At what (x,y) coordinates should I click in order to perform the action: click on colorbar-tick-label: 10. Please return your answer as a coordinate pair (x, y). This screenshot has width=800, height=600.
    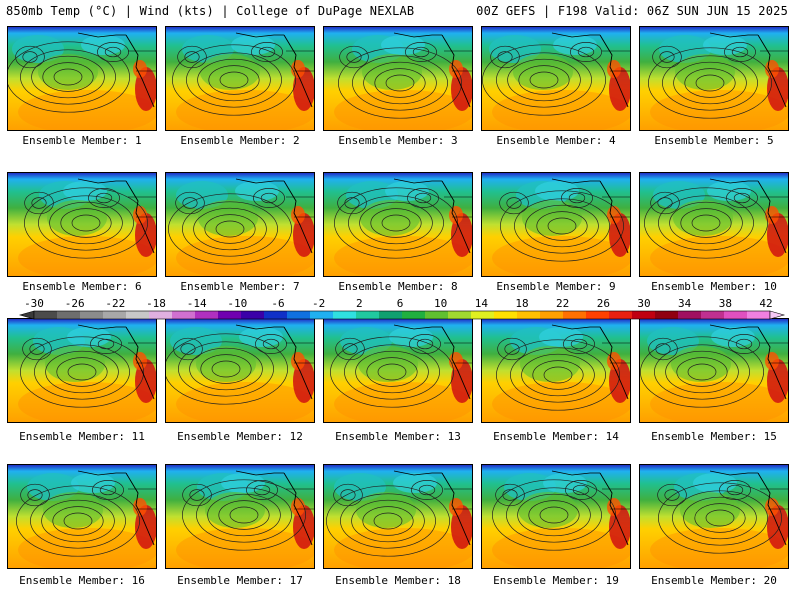
    Looking at the image, I should click on (440, 303).